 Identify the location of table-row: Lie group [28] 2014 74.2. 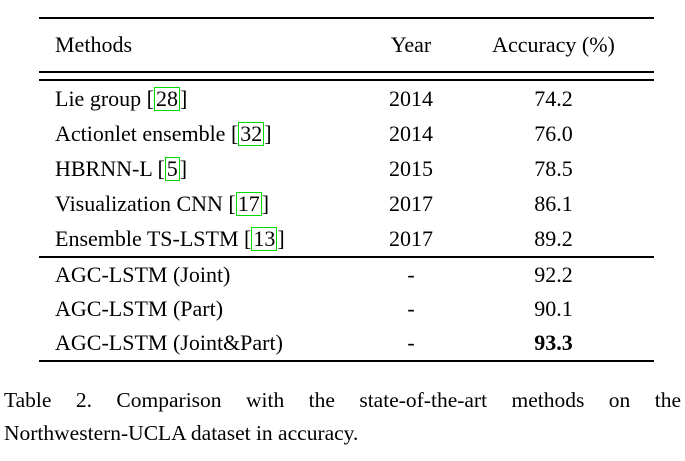
(346, 98).